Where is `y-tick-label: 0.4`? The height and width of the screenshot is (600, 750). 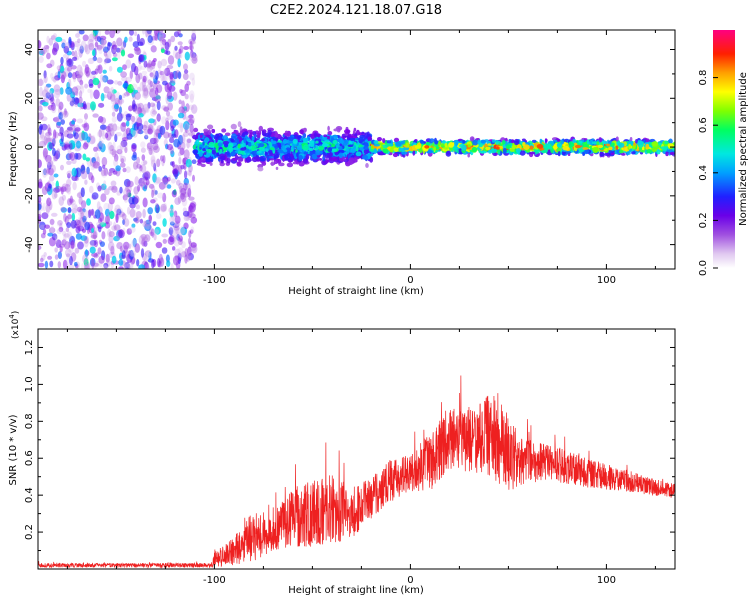
y-tick-label: 0.4 is located at coordinates (29, 495).